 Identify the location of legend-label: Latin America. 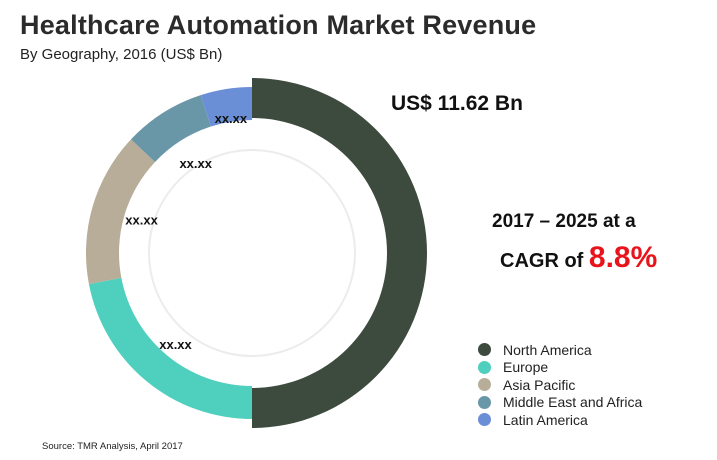
(545, 419).